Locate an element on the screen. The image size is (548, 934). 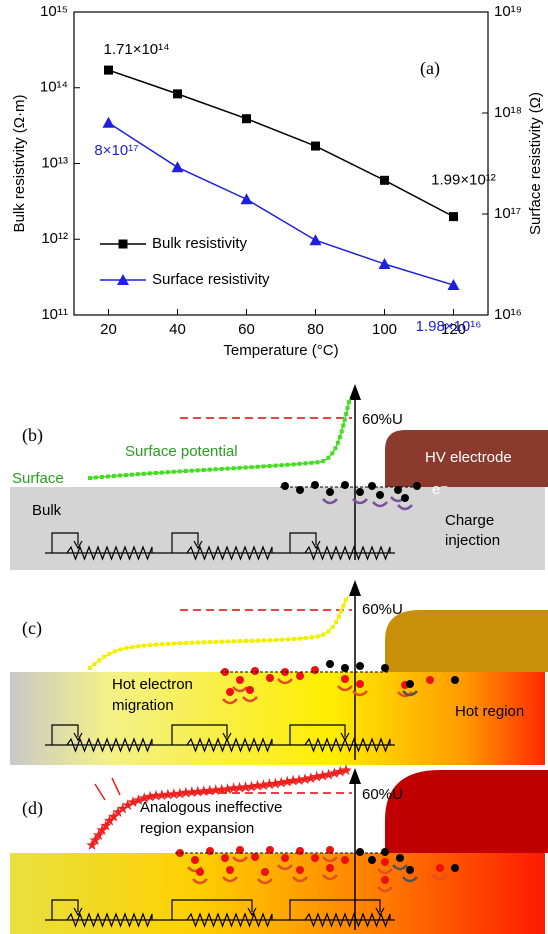
curve-label: Surface potential is located at coordinates (181, 451).